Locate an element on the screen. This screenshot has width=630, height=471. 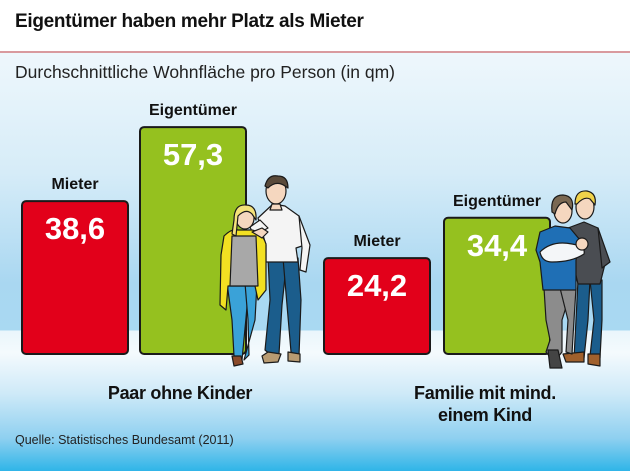
bar-value-label: 34,4 is located at coordinates (497, 245).